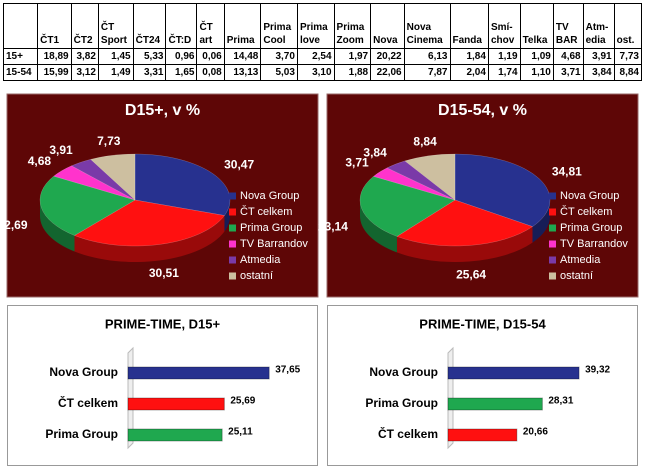 Image resolution: width=646 pixels, height=469 pixels. I want to click on data-label: 23,14, so click(333, 226).